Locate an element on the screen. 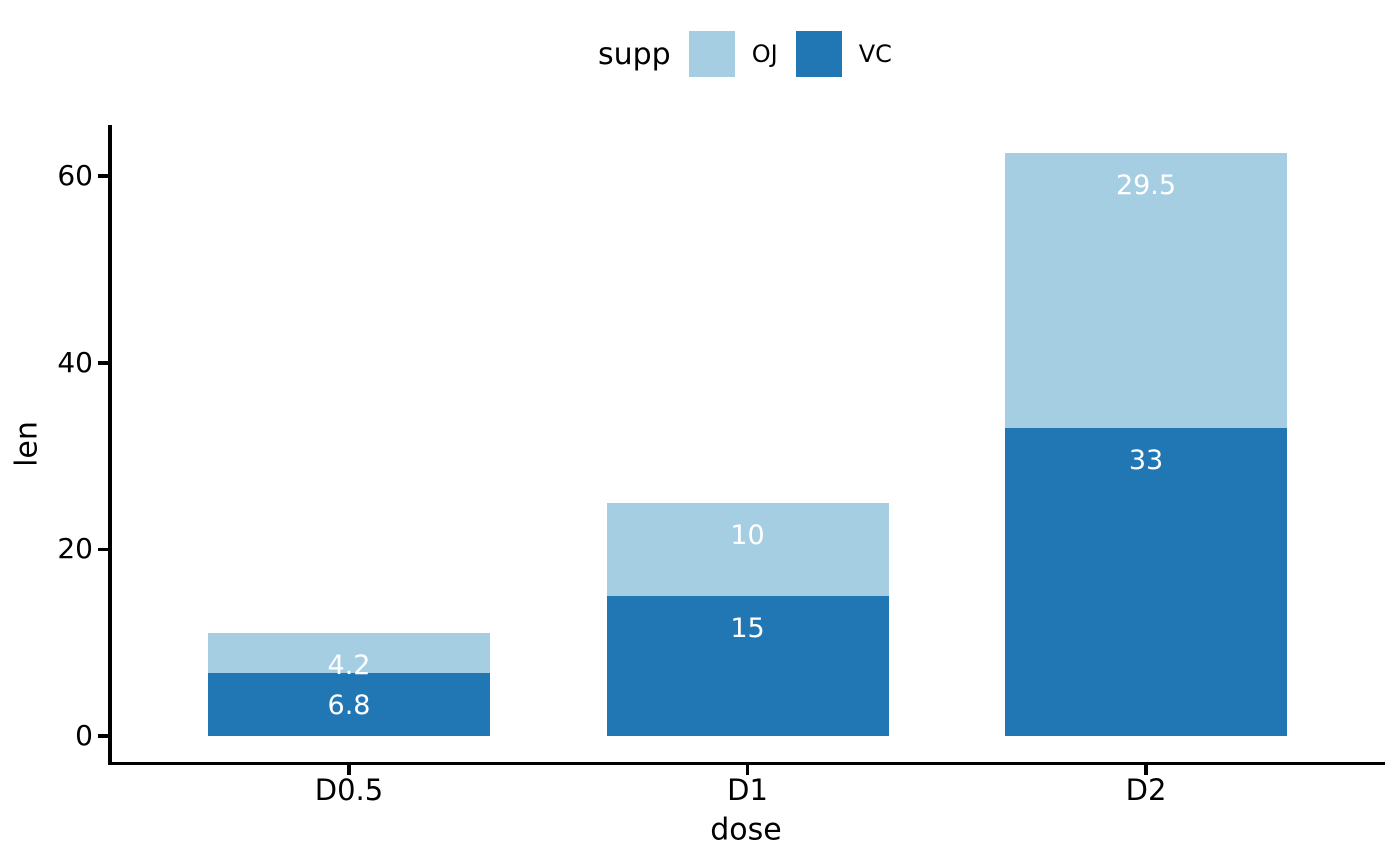  x-tick-label-d0.5: D0.5 is located at coordinates (349, 790).